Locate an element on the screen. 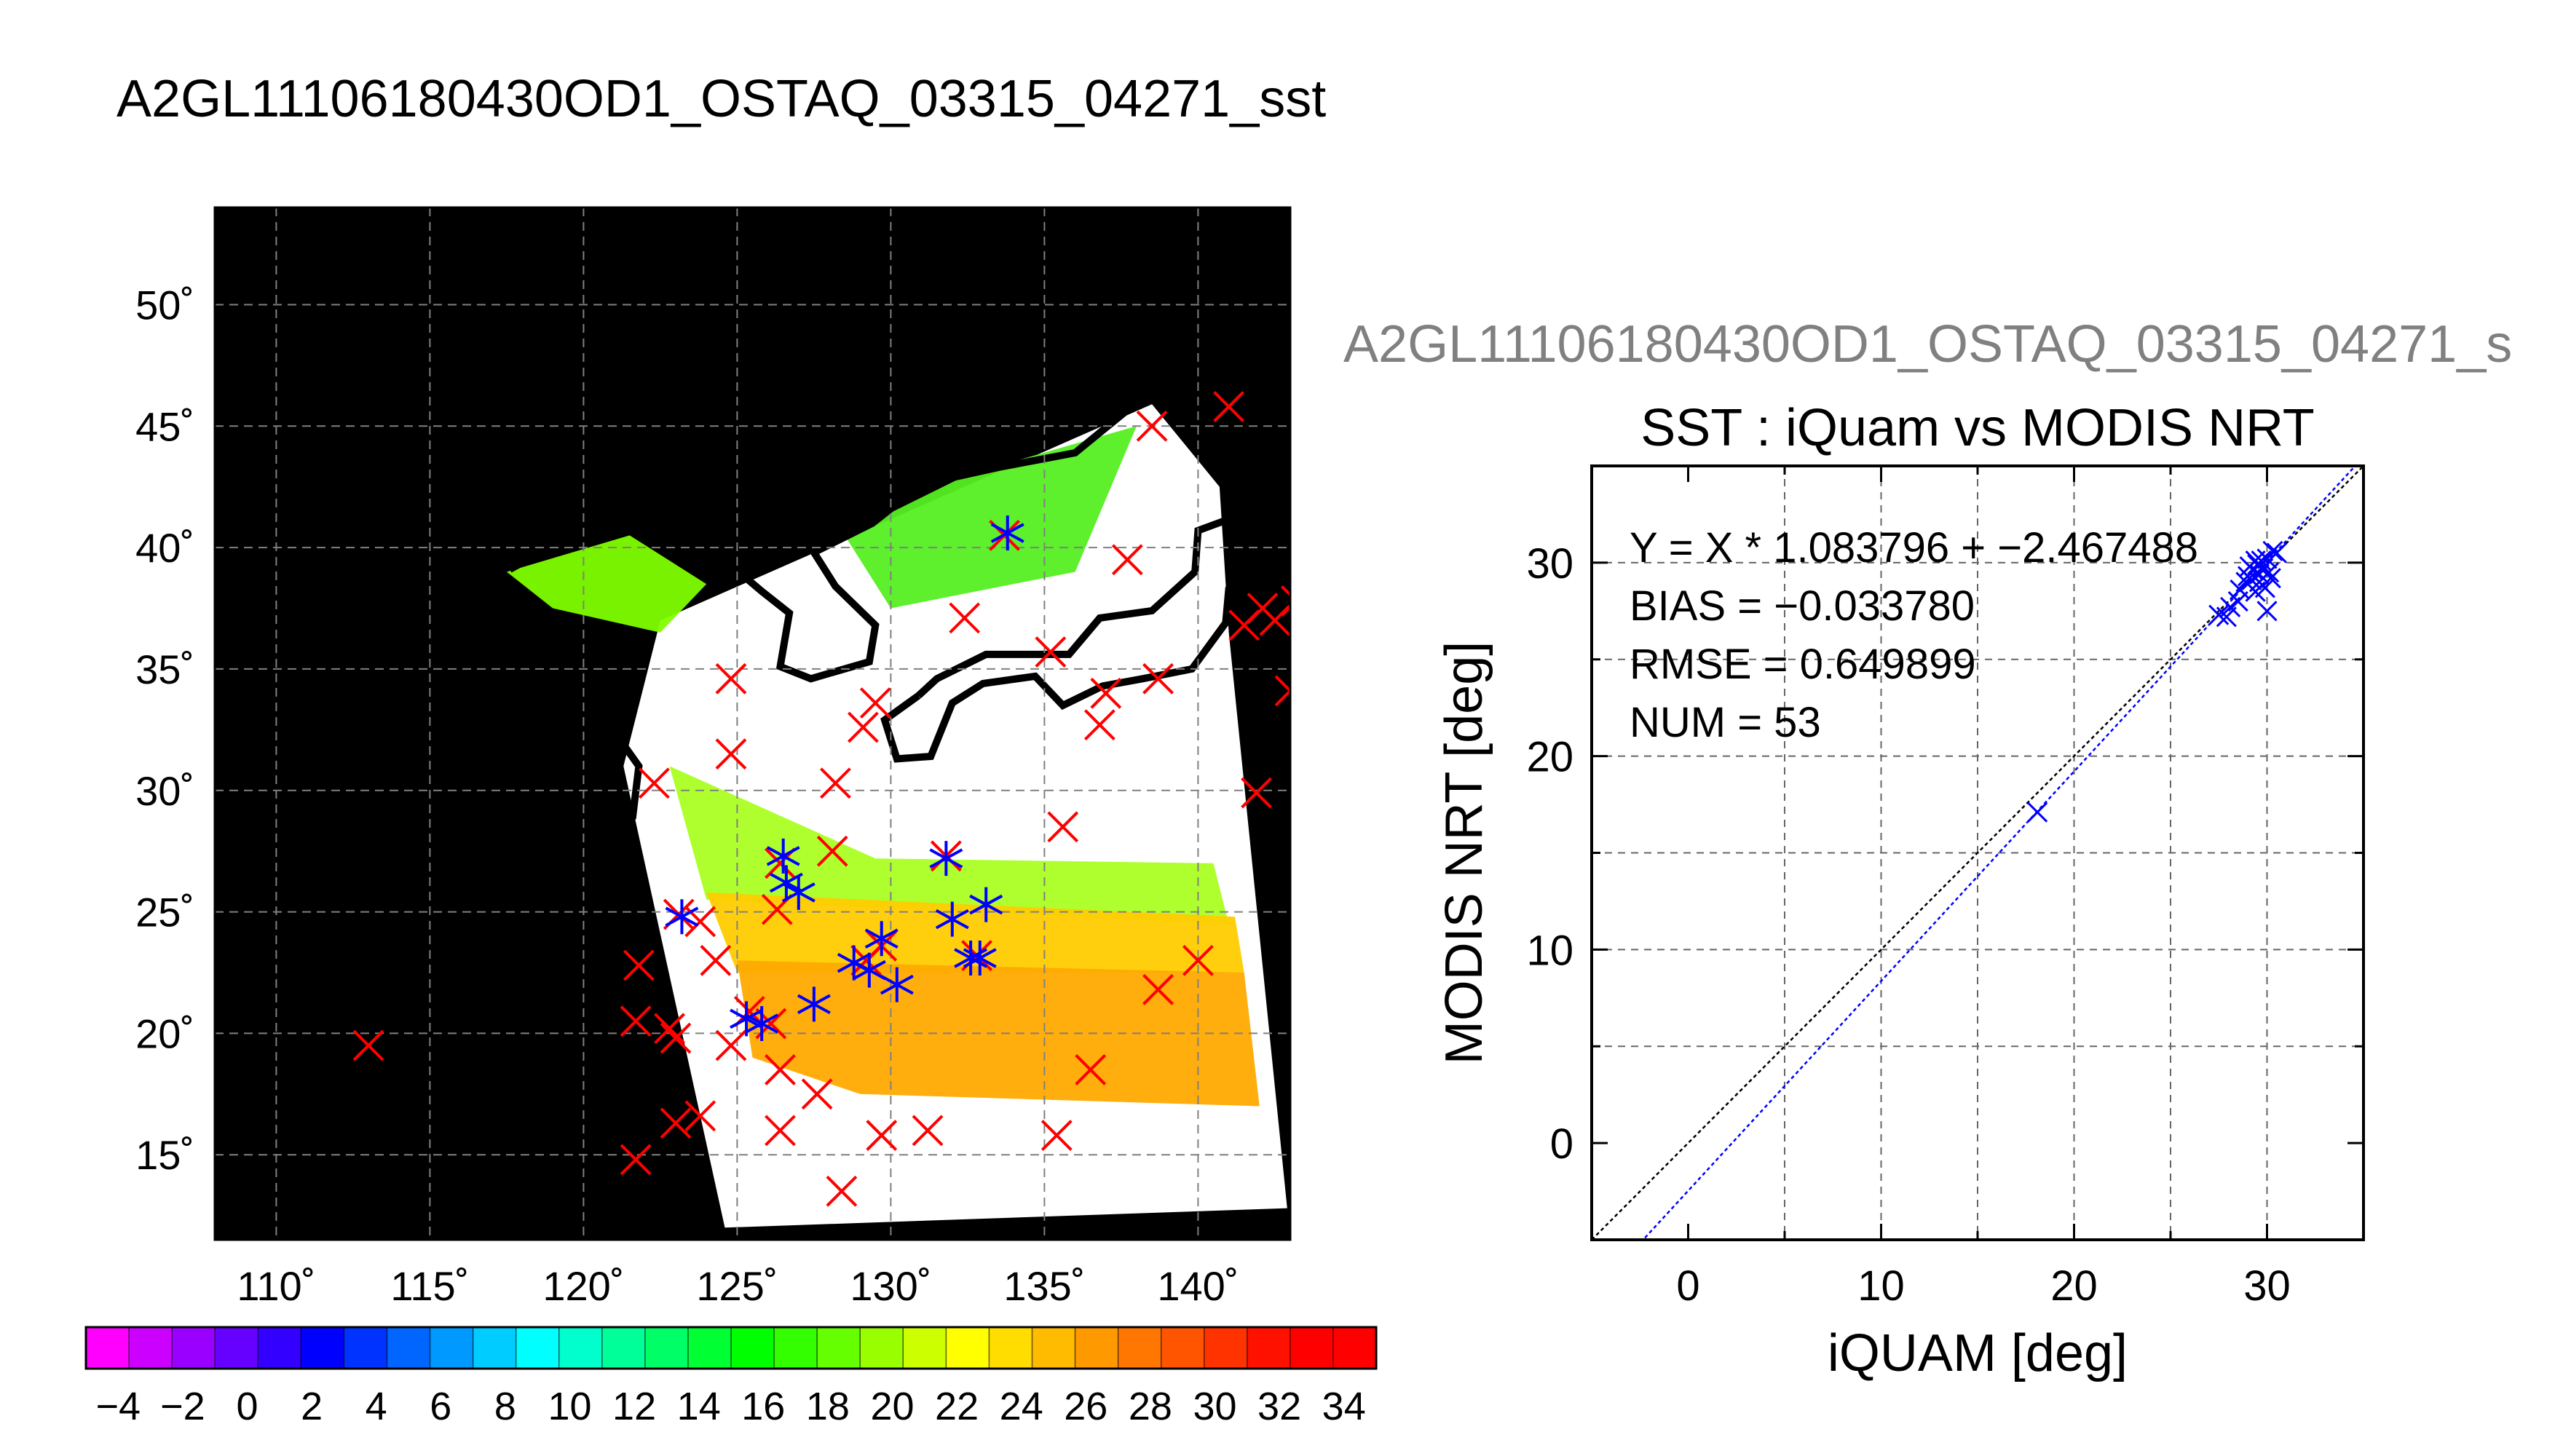 The width and height of the screenshot is (2555, 1456). colorbar-tick-label: 24 is located at coordinates (1021, 1406).